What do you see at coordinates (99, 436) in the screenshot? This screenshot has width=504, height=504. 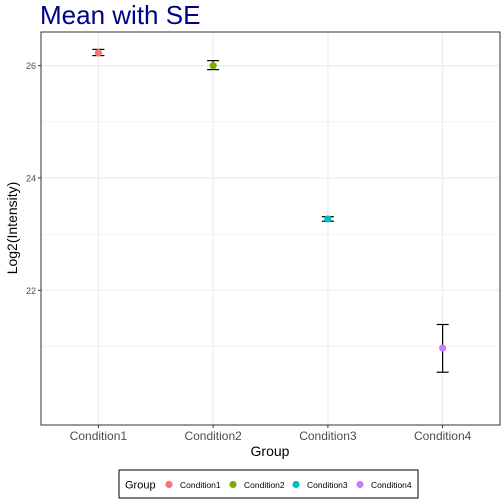 I see `x-tick-label: Condition1` at bounding box center [99, 436].